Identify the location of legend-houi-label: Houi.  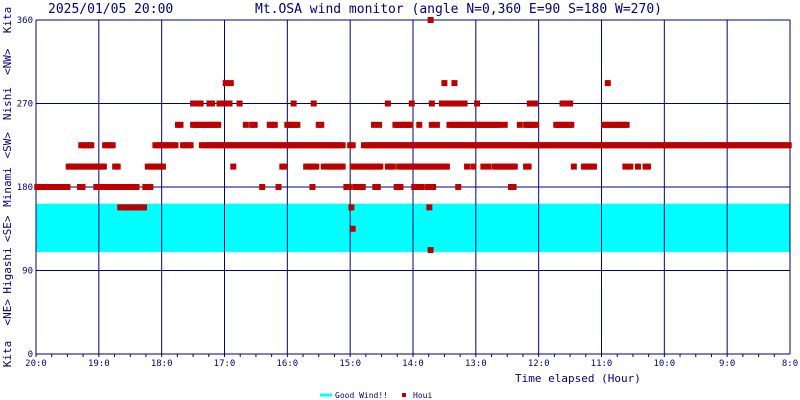
(422, 395).